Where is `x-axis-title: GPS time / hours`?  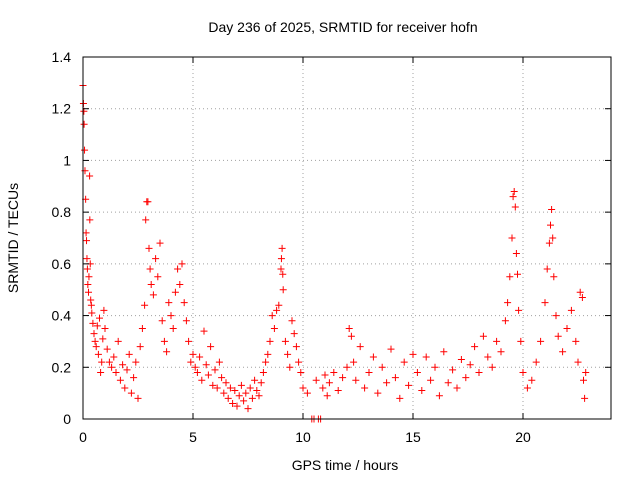
x-axis-title: GPS time / hours is located at coordinates (345, 465).